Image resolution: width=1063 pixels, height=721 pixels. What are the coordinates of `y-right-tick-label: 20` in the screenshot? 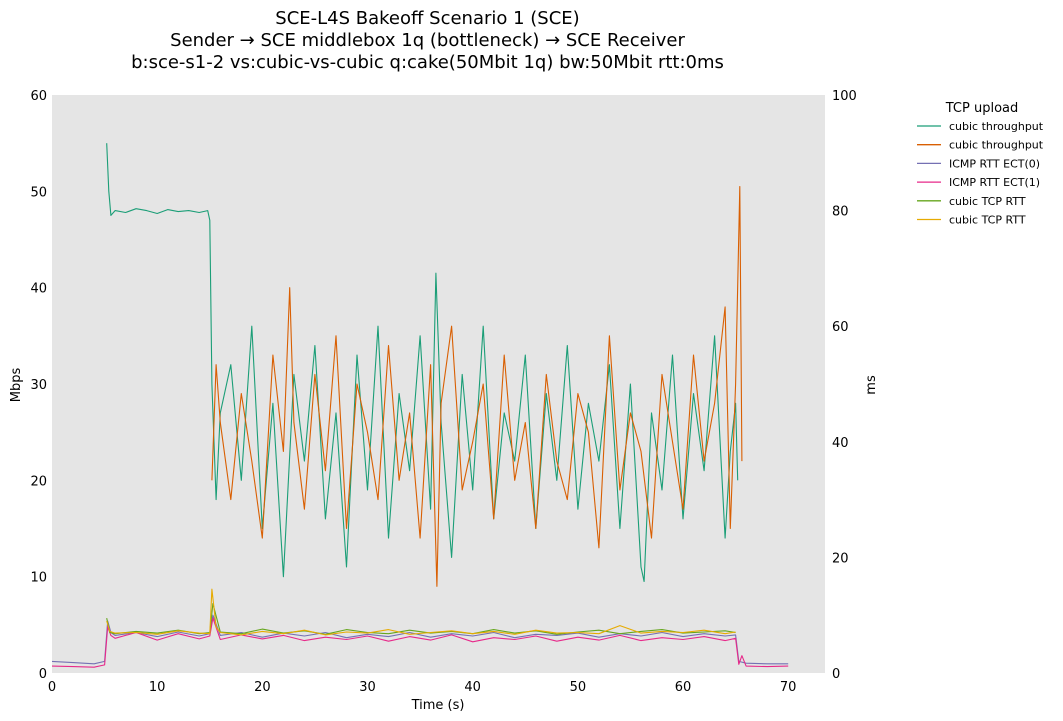 It's located at (840, 558).